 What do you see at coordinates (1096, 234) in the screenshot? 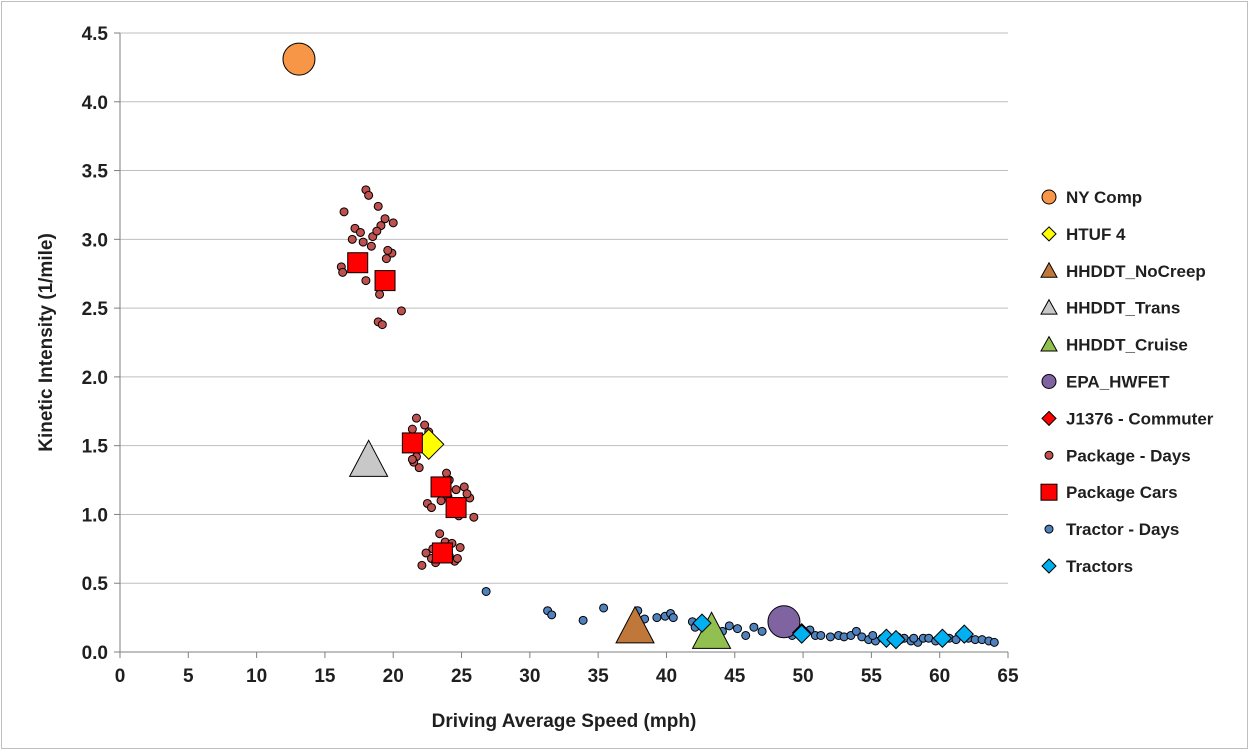
I see `legend-label: HTUF 4` at bounding box center [1096, 234].